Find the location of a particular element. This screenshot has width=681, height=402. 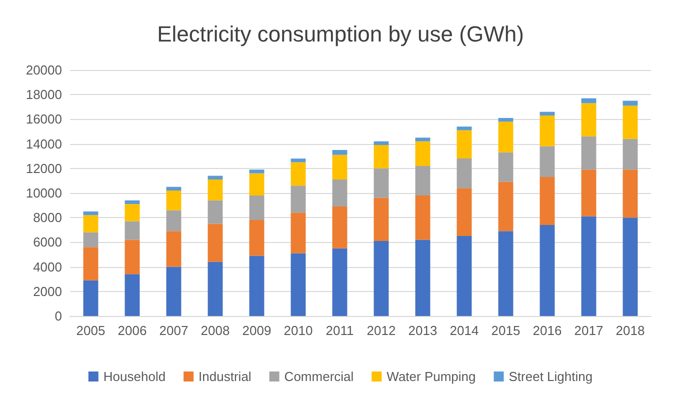

y-tick-label: 20000 is located at coordinates (44, 70).